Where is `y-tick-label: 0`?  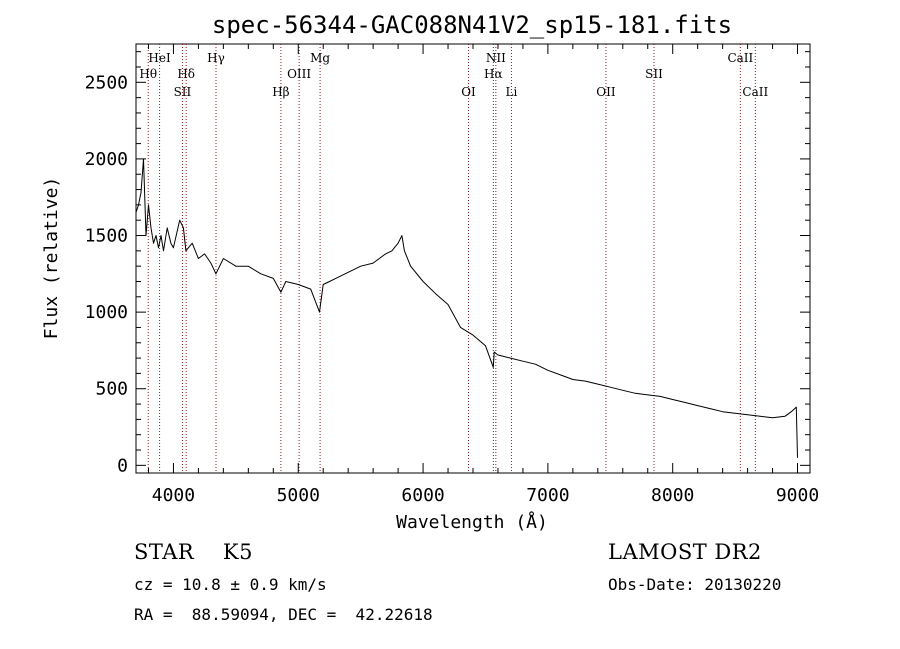
y-tick-label: 0 is located at coordinates (122, 465).